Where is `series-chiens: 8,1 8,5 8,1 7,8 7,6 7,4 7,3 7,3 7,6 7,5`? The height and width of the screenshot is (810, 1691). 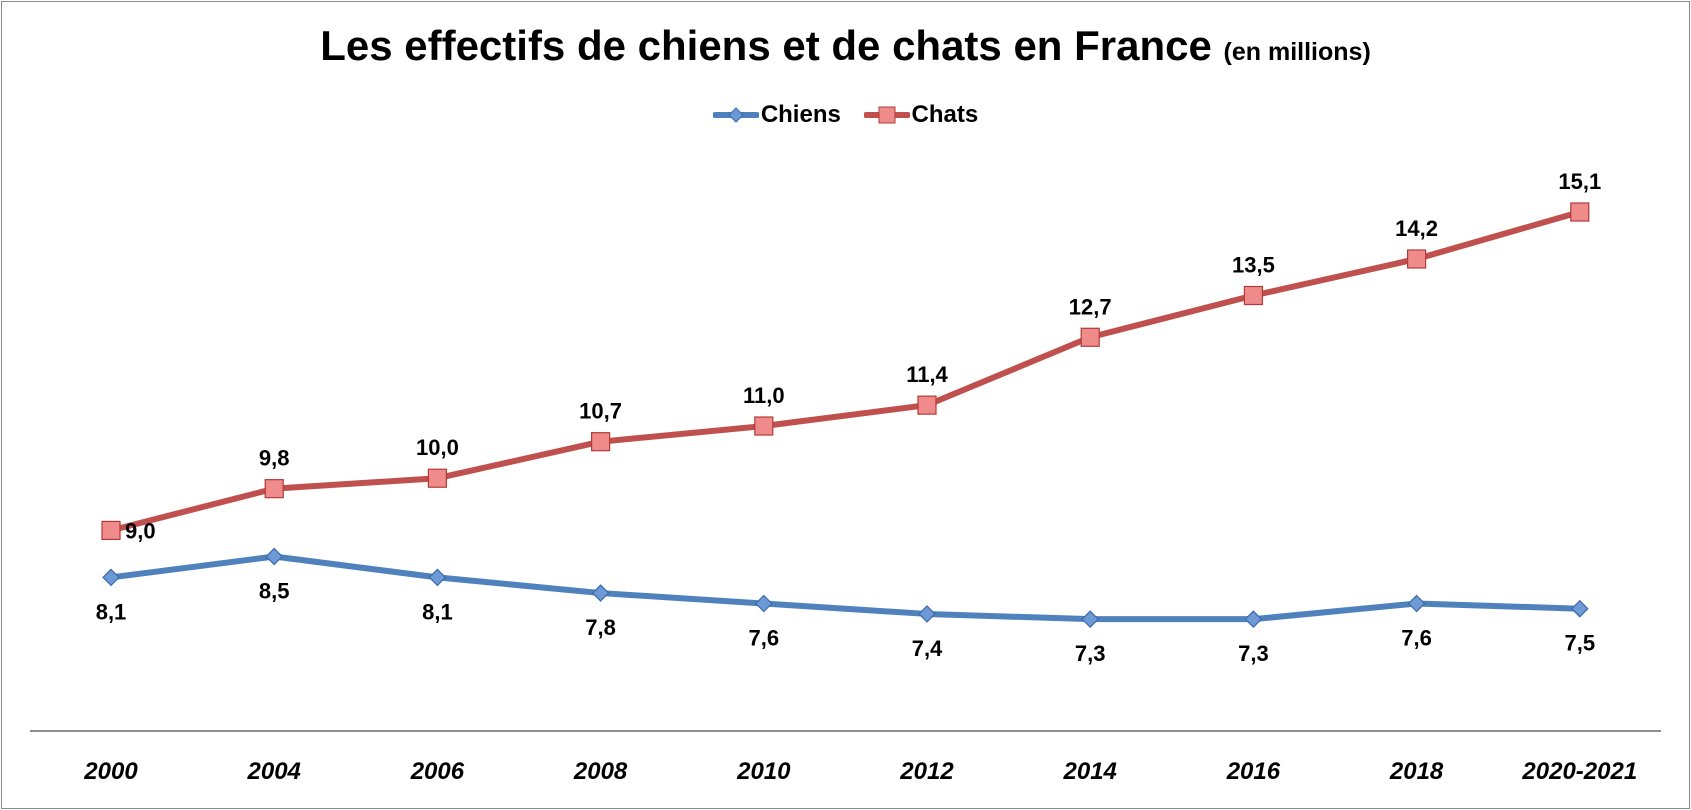 series-chiens: 8,1 8,5 8,1 7,8 7,6 7,4 7,3 7,3 7,6 7,5 is located at coordinates (846, 606).